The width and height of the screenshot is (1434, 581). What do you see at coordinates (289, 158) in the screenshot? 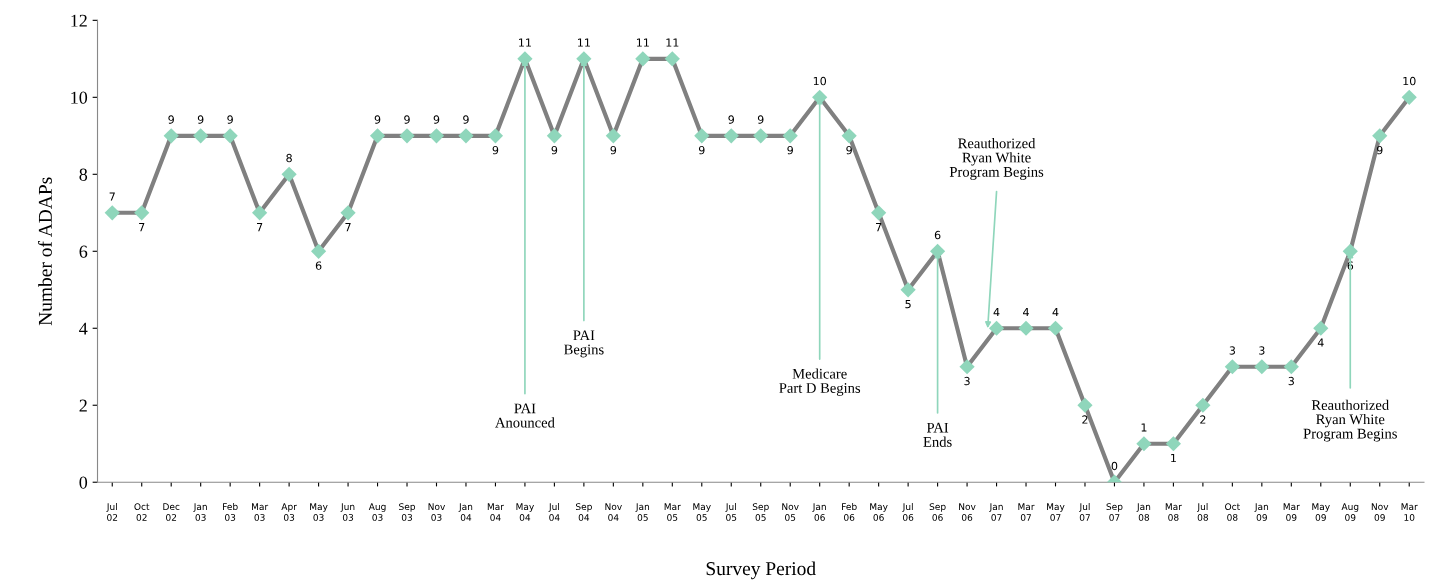
I see `data-label: 8` at bounding box center [289, 158].